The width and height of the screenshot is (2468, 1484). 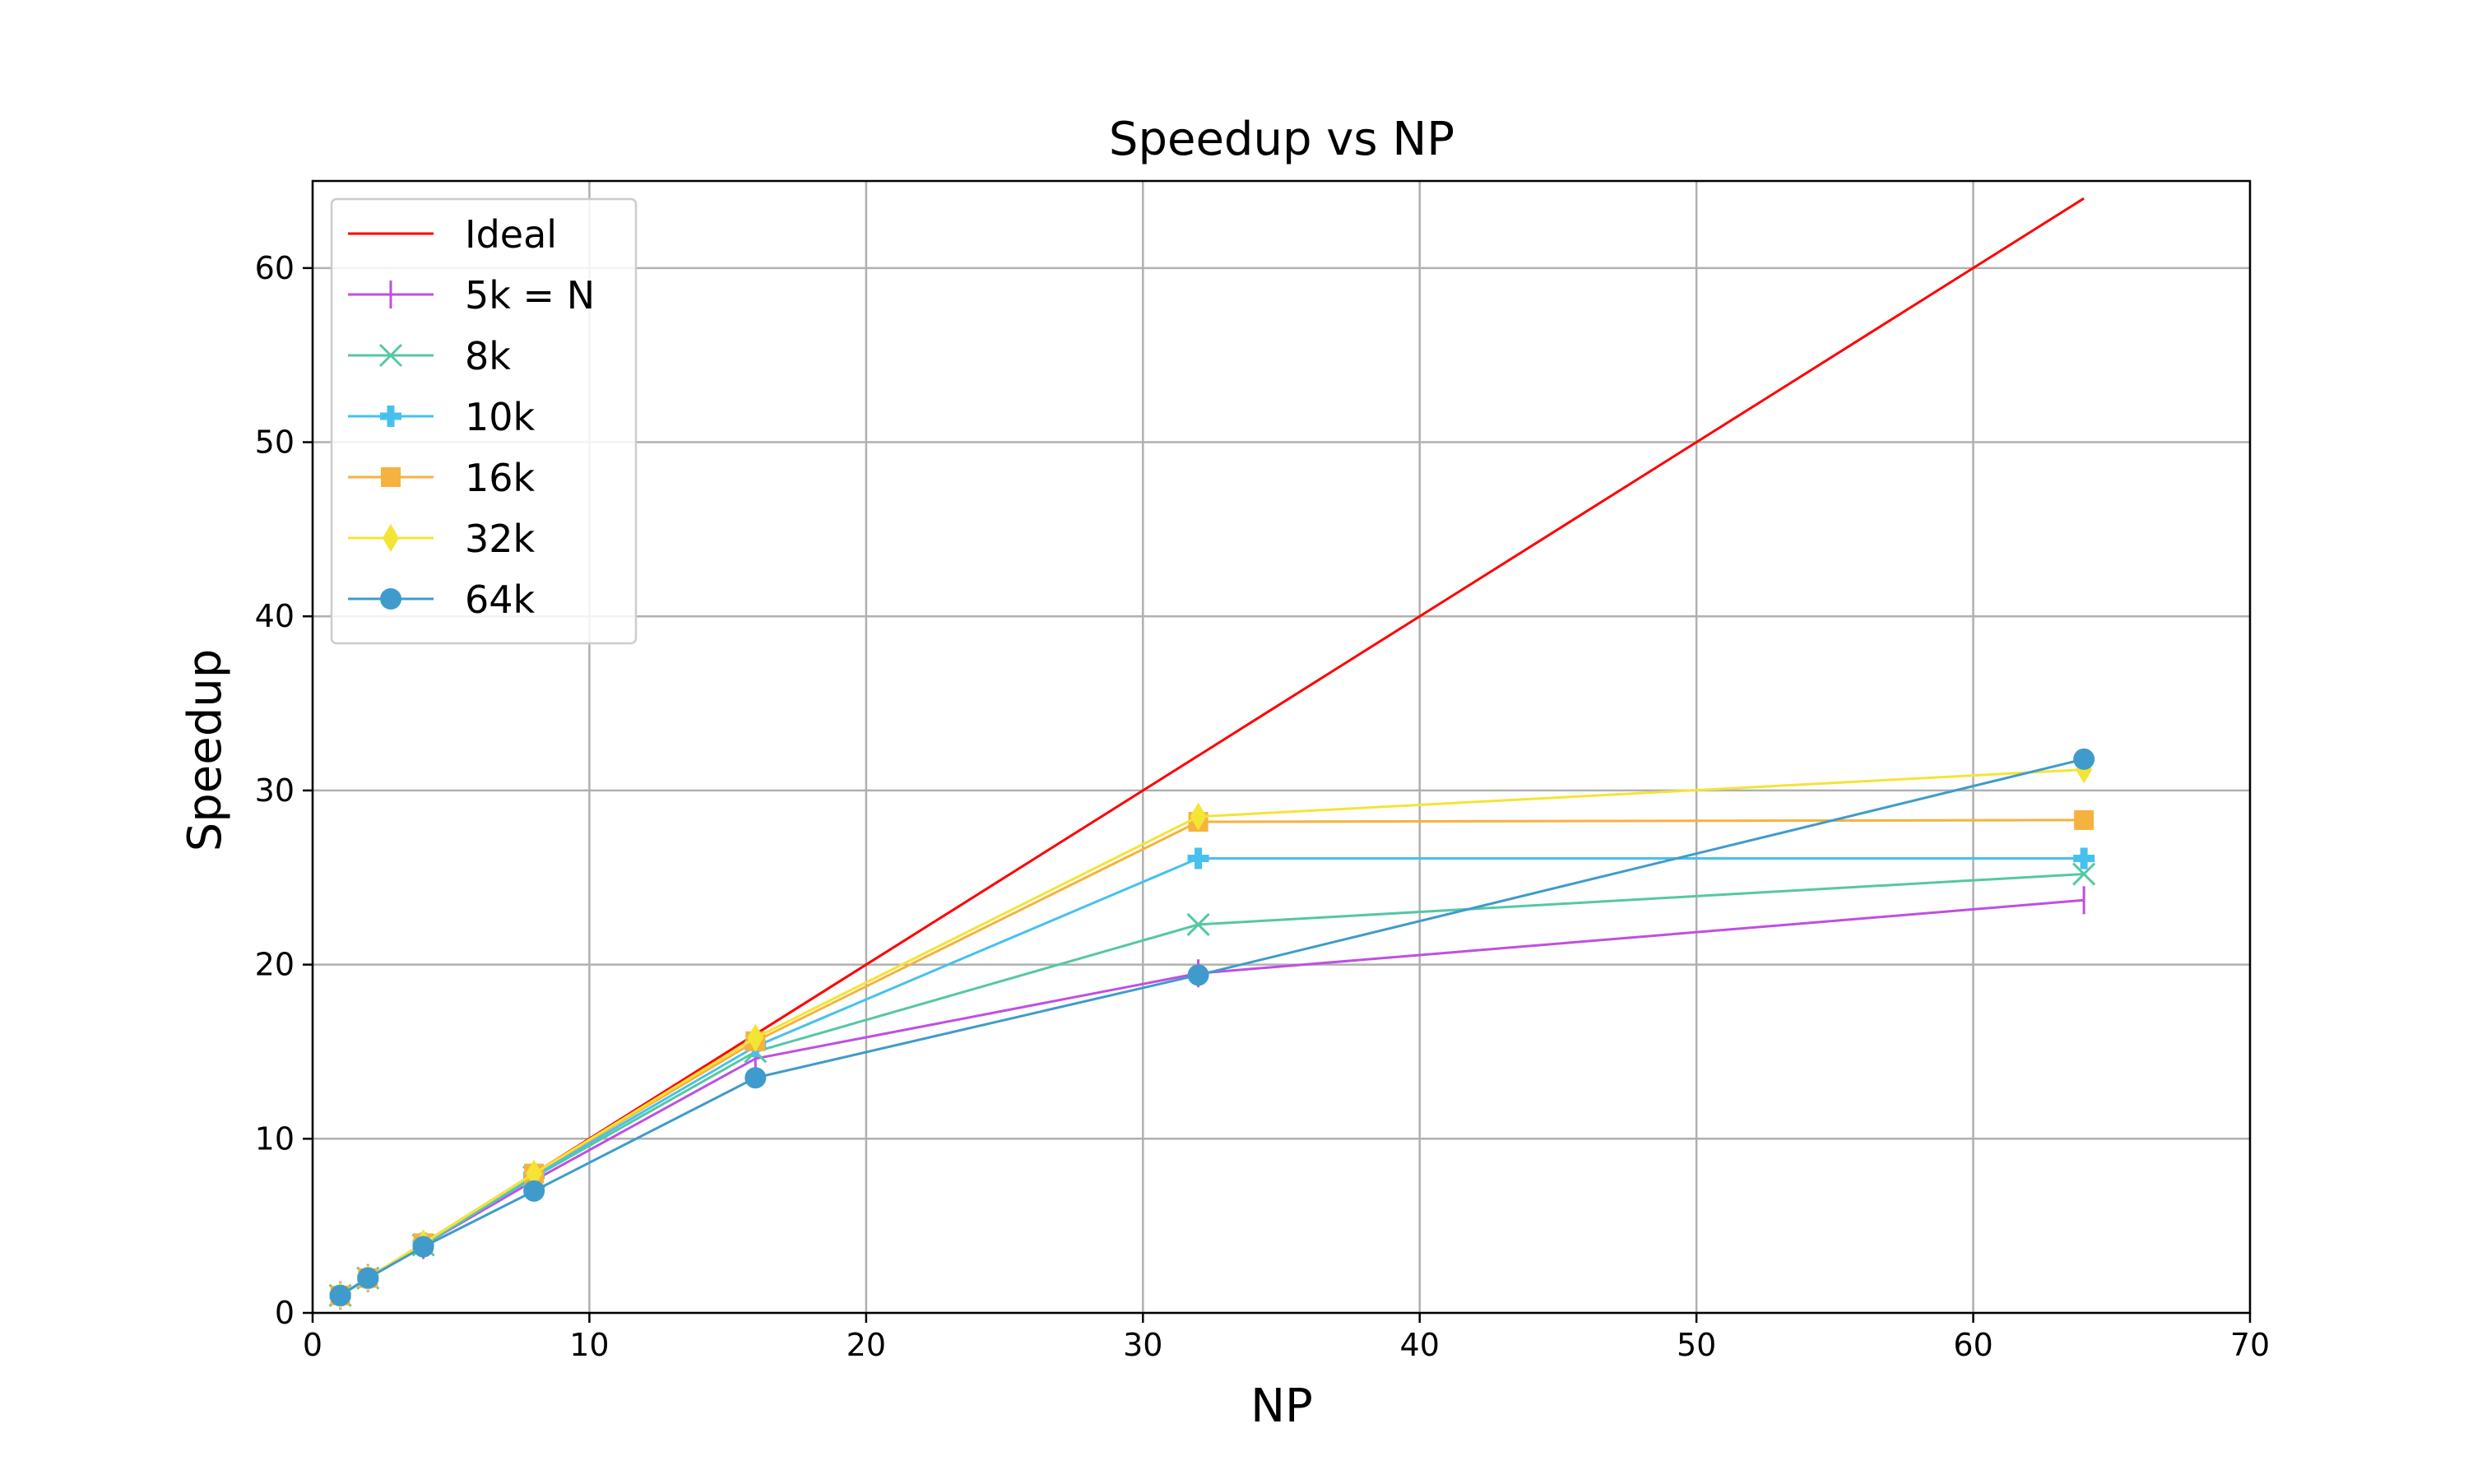 What do you see at coordinates (429, 356) in the screenshot?
I see `legend-entry: 8k` at bounding box center [429, 356].